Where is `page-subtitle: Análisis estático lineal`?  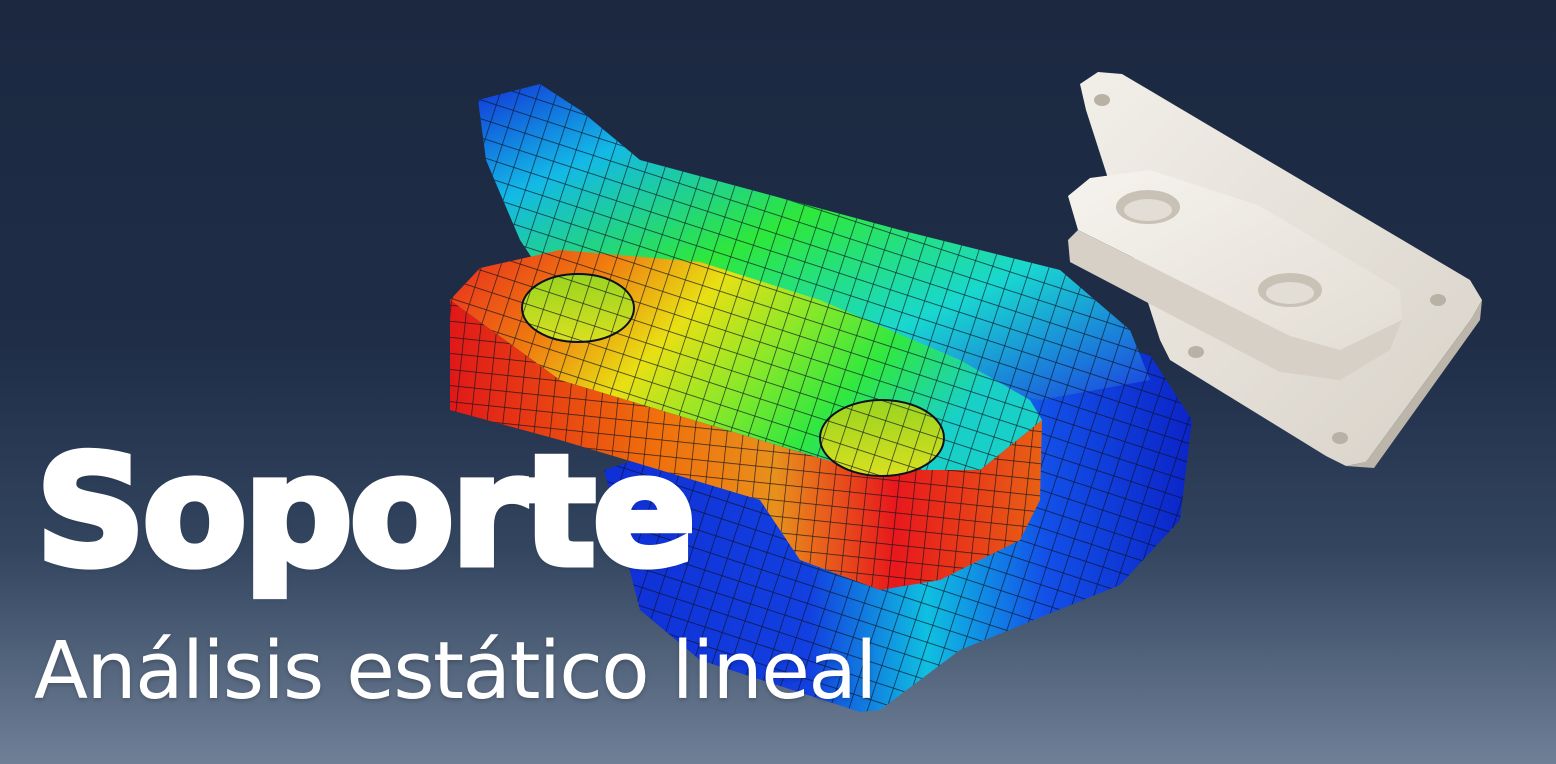
page-subtitle: Análisis estático lineal is located at coordinates (455, 671).